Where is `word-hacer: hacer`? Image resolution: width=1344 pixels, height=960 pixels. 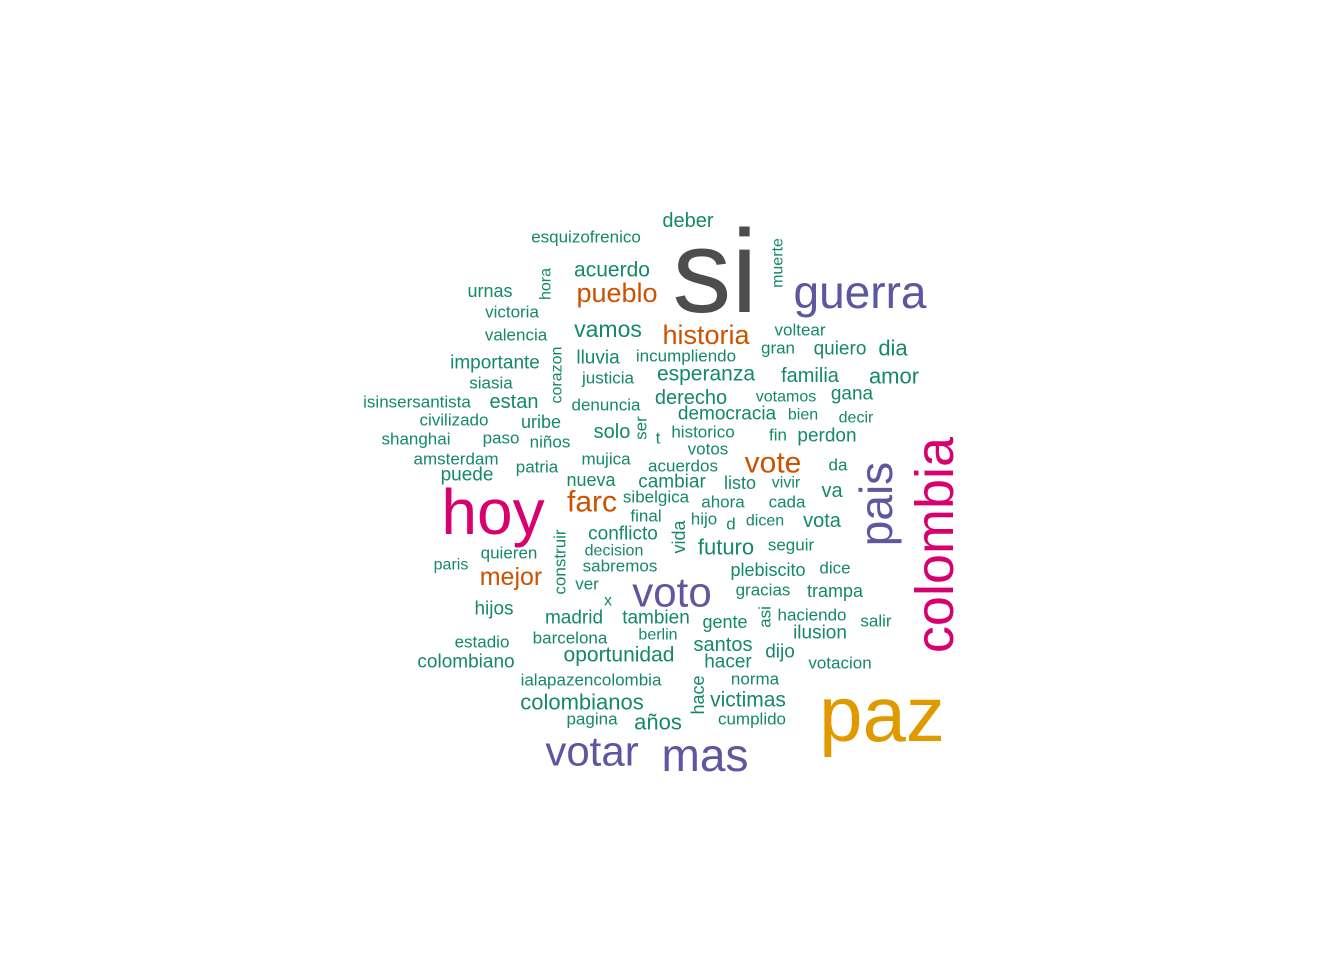
word-hacer: hacer is located at coordinates (728, 662).